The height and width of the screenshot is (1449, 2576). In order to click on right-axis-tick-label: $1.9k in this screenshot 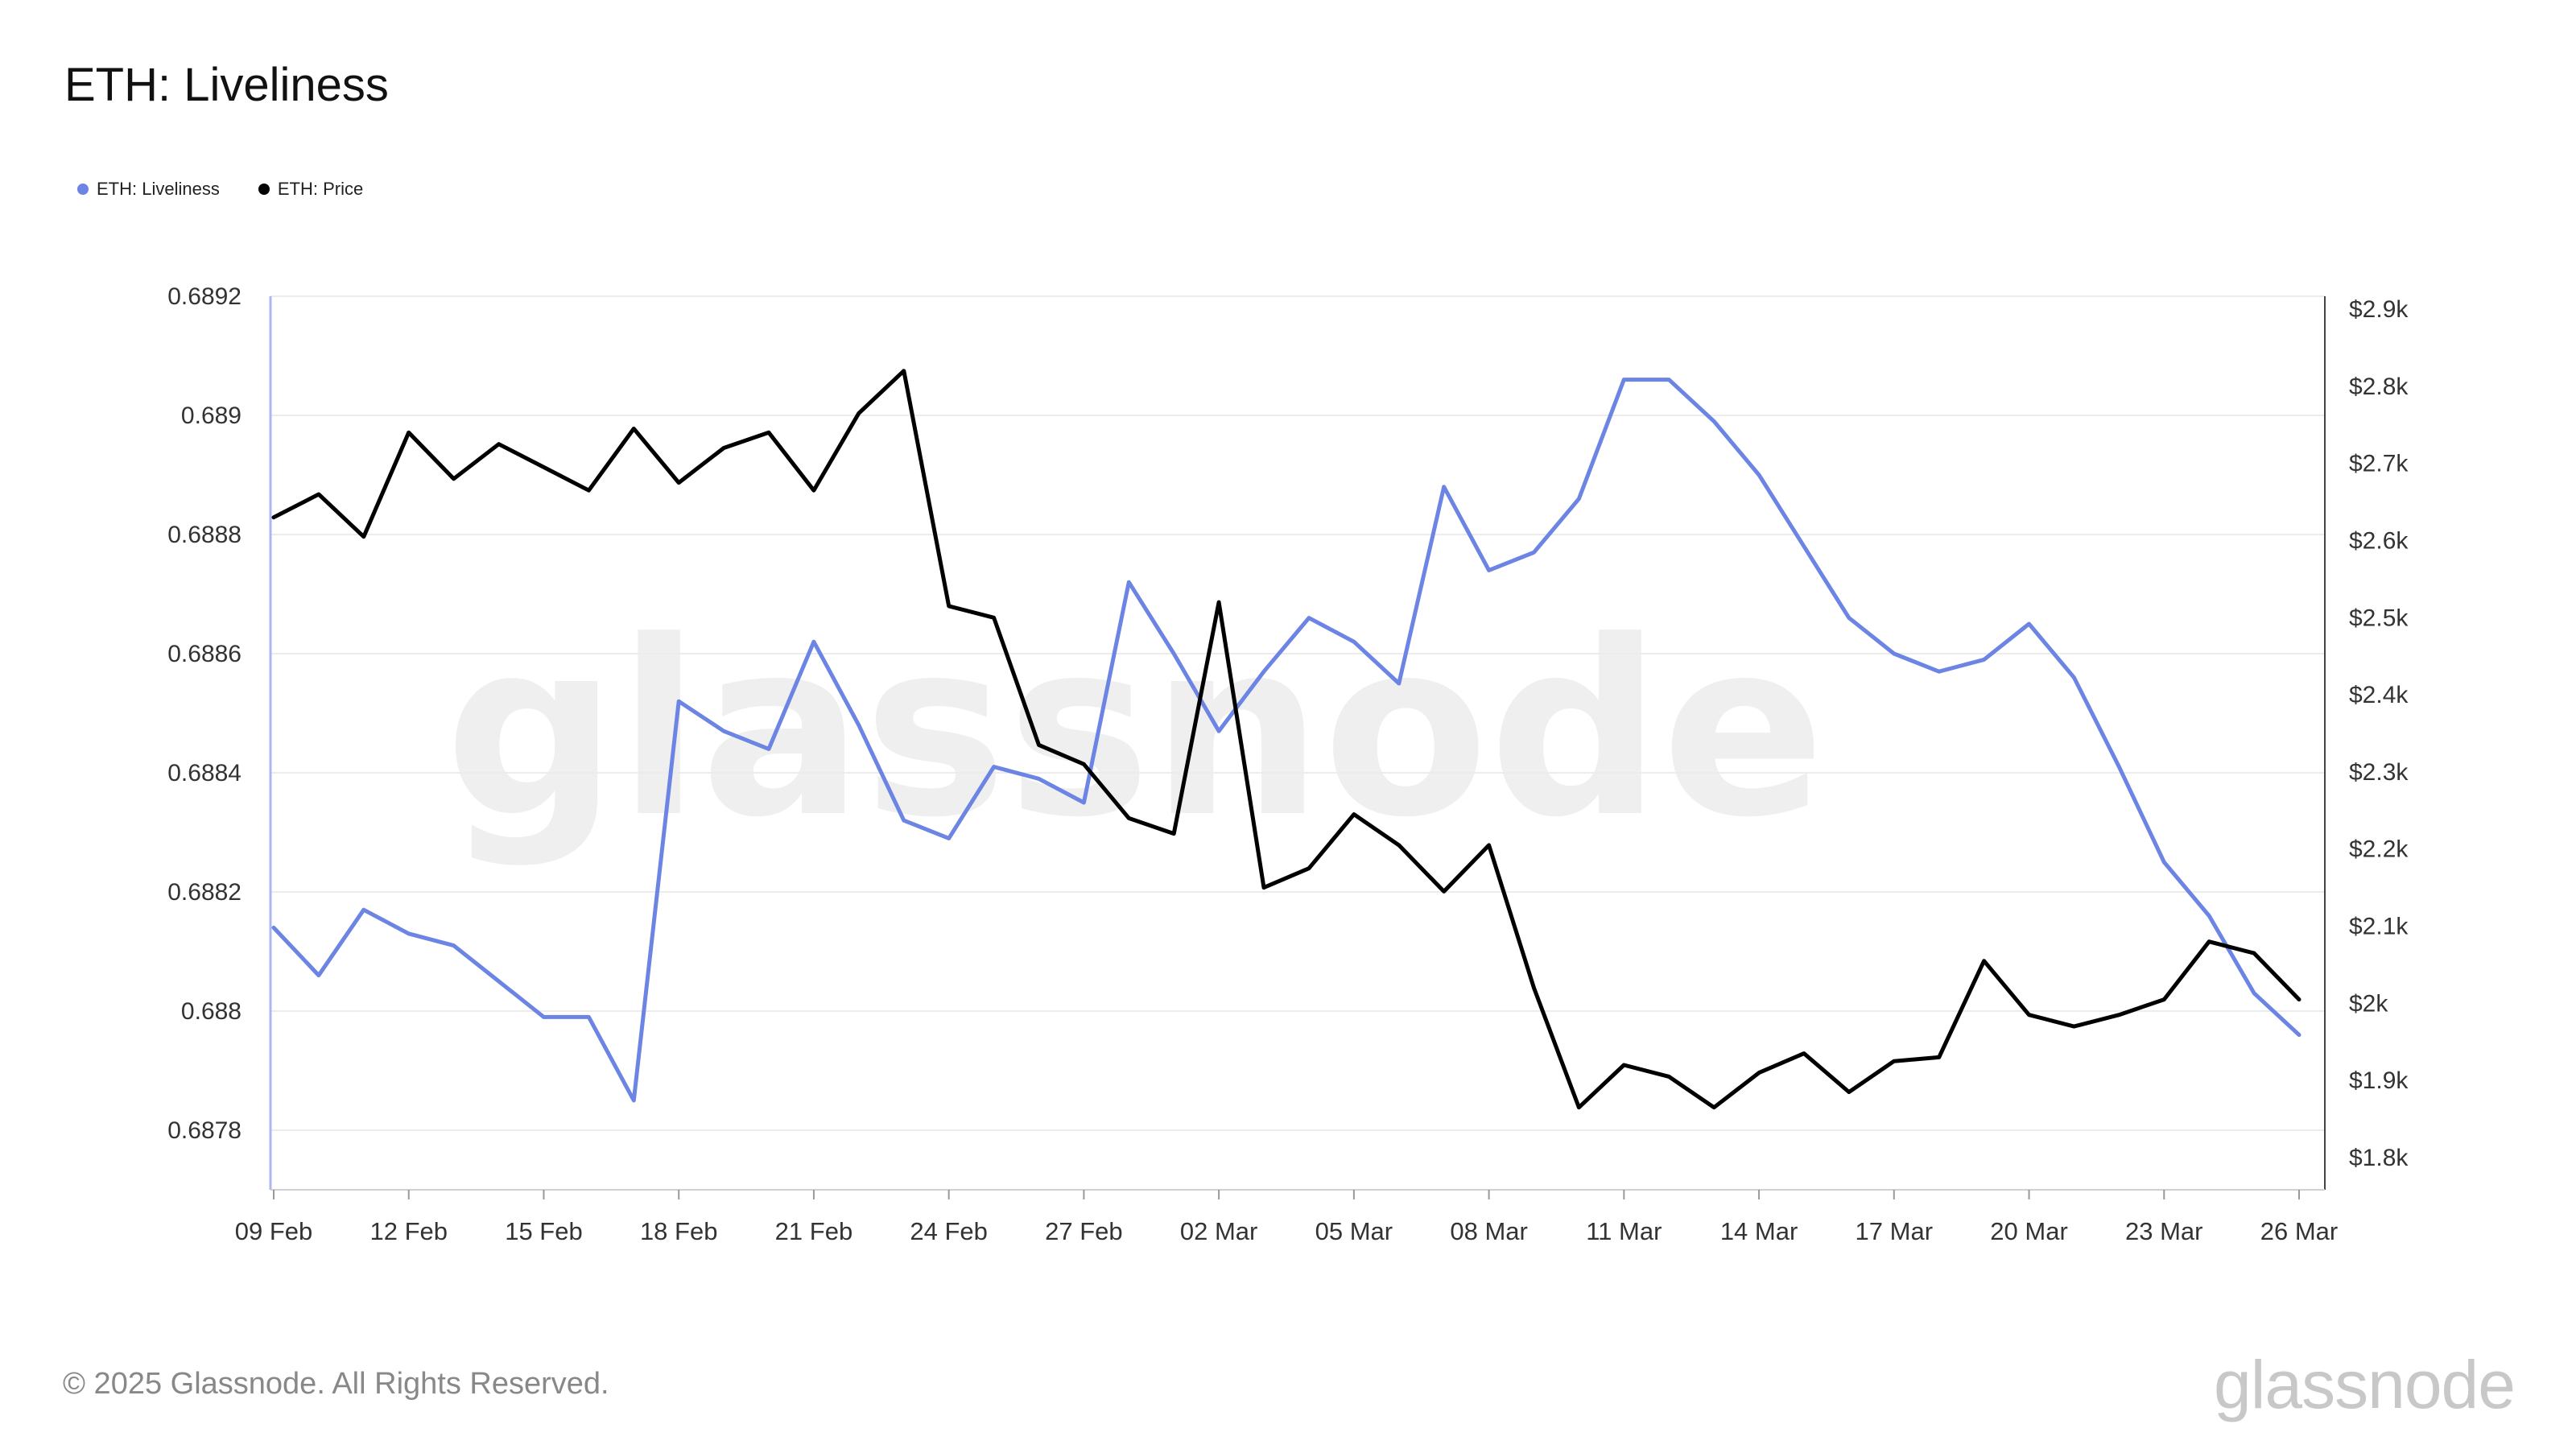, I will do `click(2379, 1080)`.